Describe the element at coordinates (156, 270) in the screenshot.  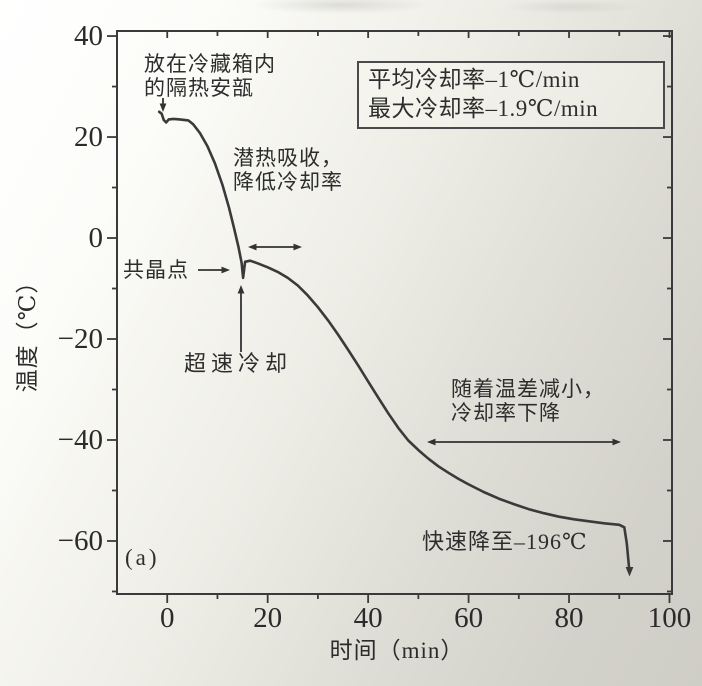
I see `annotation-eutectic-point: 共晶点` at that location.